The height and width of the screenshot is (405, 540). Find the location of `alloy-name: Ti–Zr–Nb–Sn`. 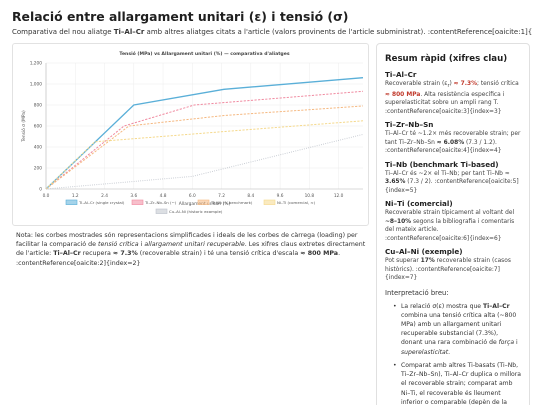

alloy-name: Ti–Zr–Nb–Sn is located at coordinates (409, 125).